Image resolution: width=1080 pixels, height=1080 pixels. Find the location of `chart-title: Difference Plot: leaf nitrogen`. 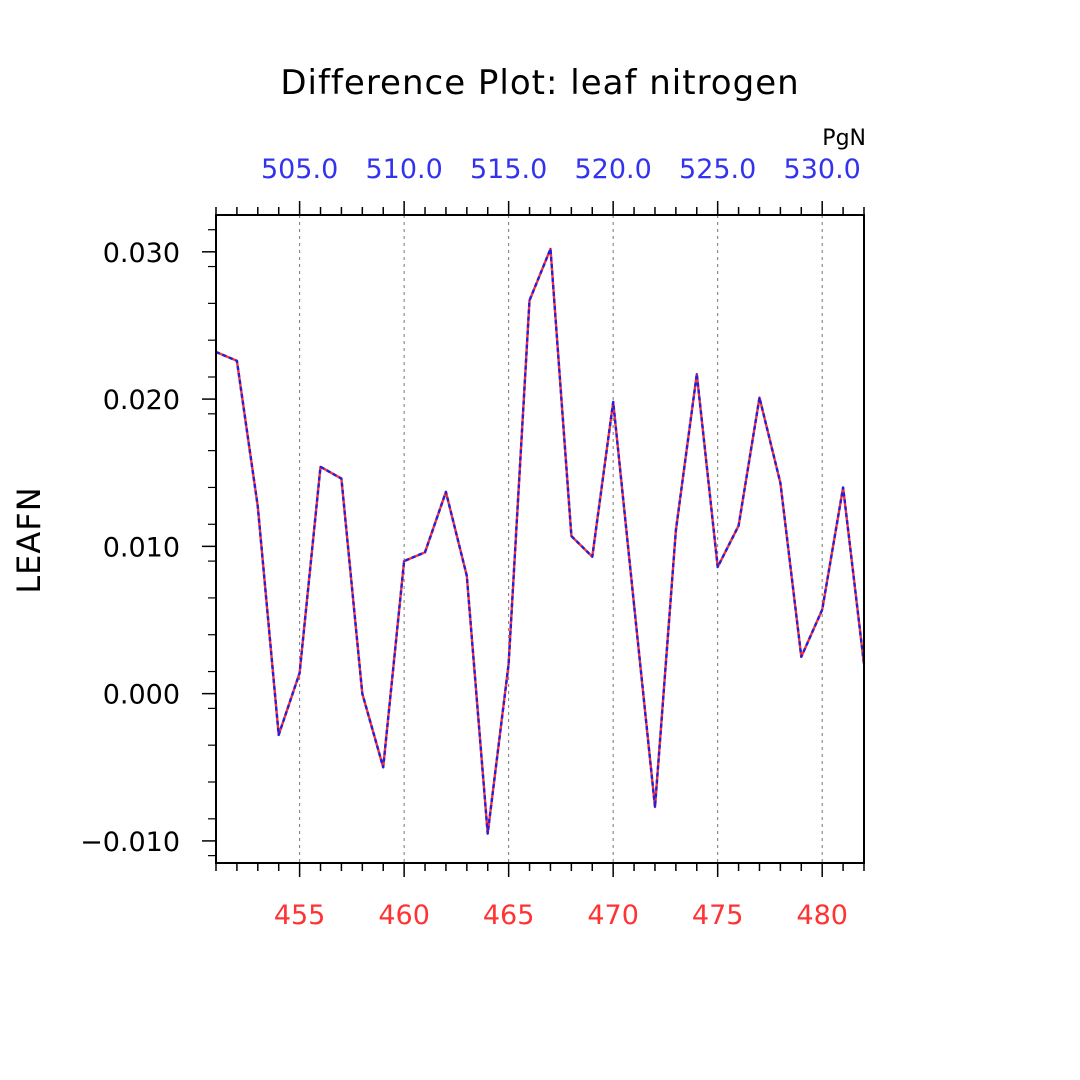

chart-title: Difference Plot: leaf nitrogen is located at coordinates (539, 83).